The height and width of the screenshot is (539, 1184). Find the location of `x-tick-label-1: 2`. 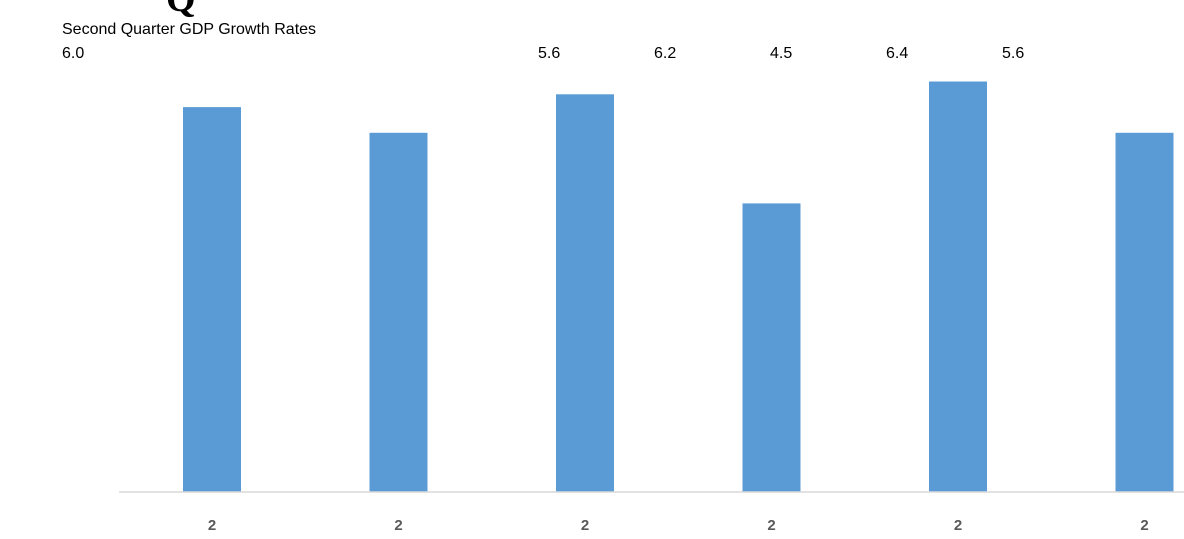

x-tick-label-1: 2 is located at coordinates (212, 525).